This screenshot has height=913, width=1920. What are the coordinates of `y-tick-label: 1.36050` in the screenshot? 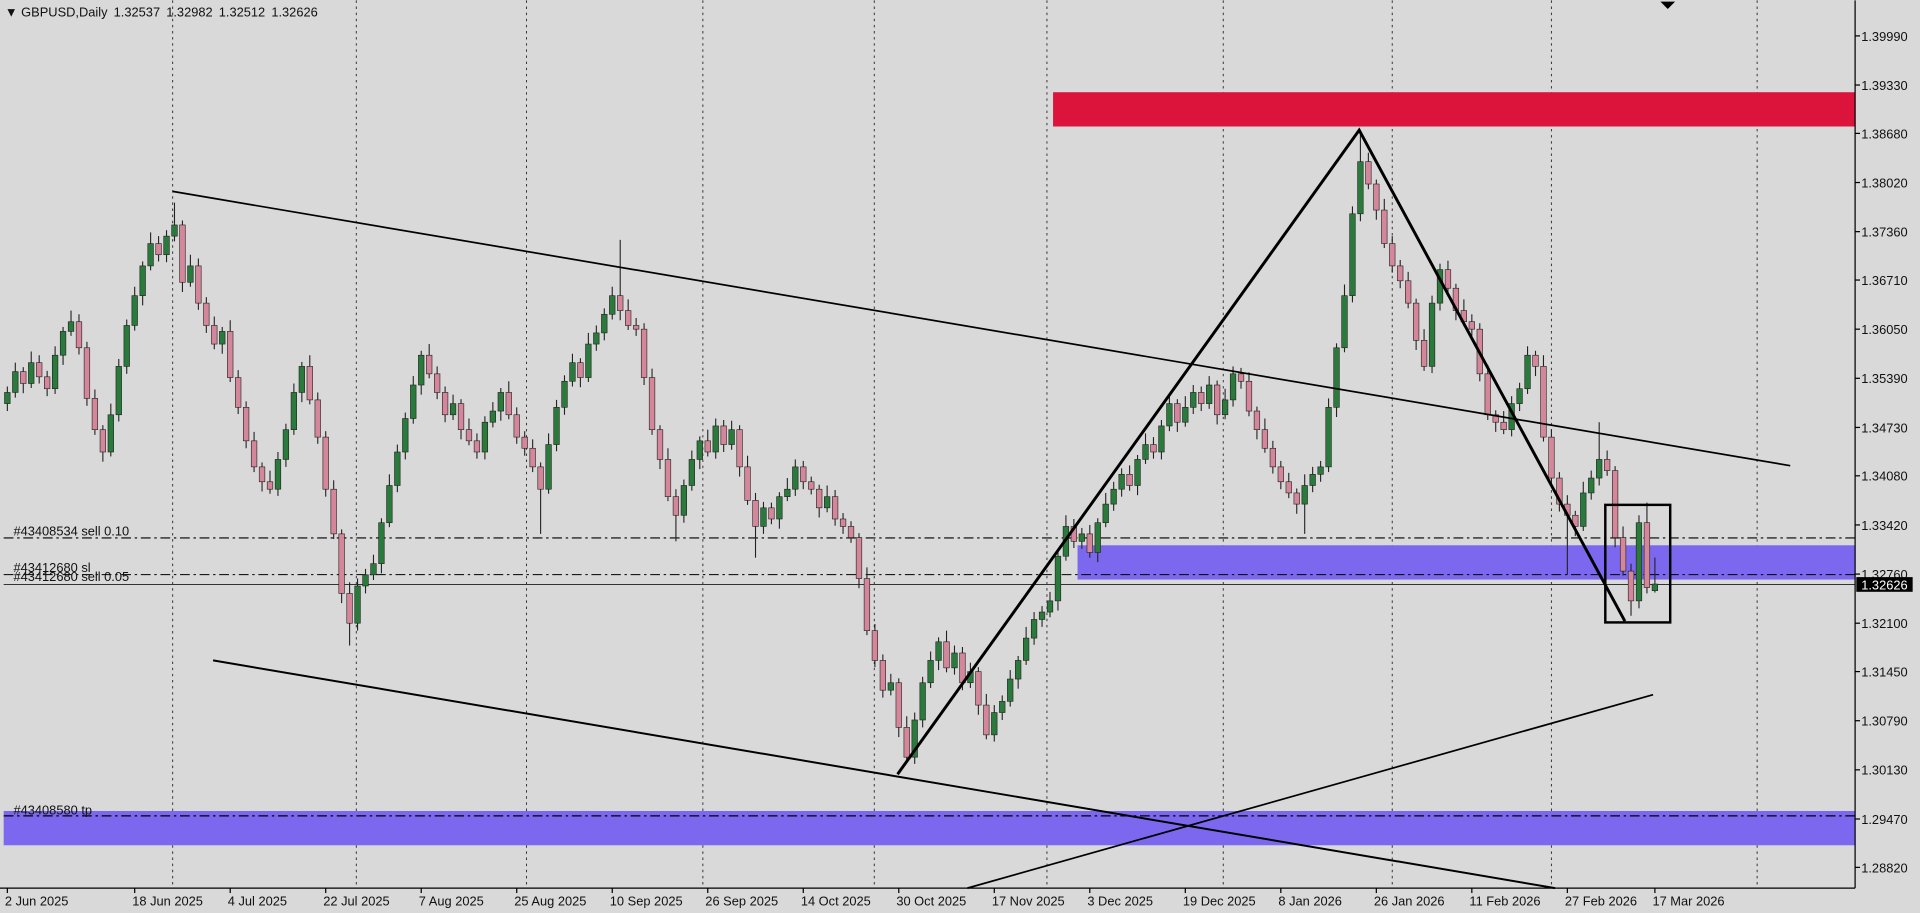 It's located at (1884, 329).